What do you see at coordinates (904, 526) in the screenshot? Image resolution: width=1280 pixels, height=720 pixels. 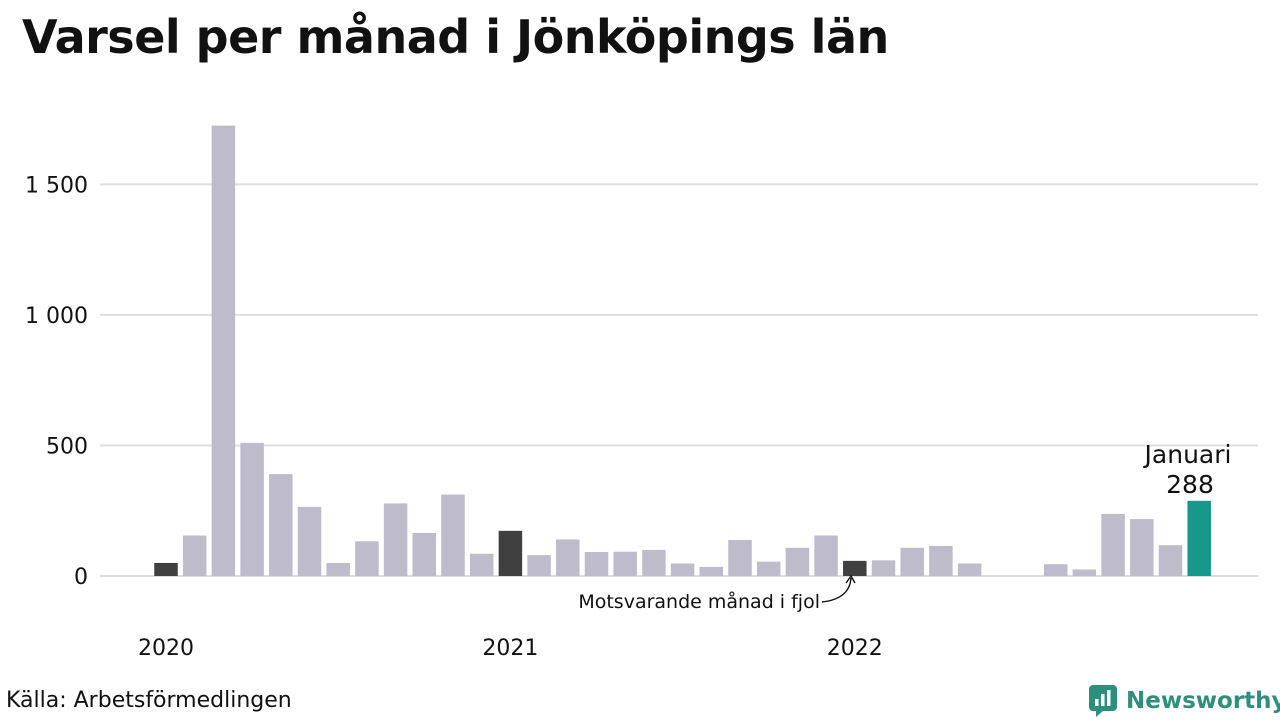 I see `annotations: Januari 288 Motsvarande månad i fjol` at bounding box center [904, 526].